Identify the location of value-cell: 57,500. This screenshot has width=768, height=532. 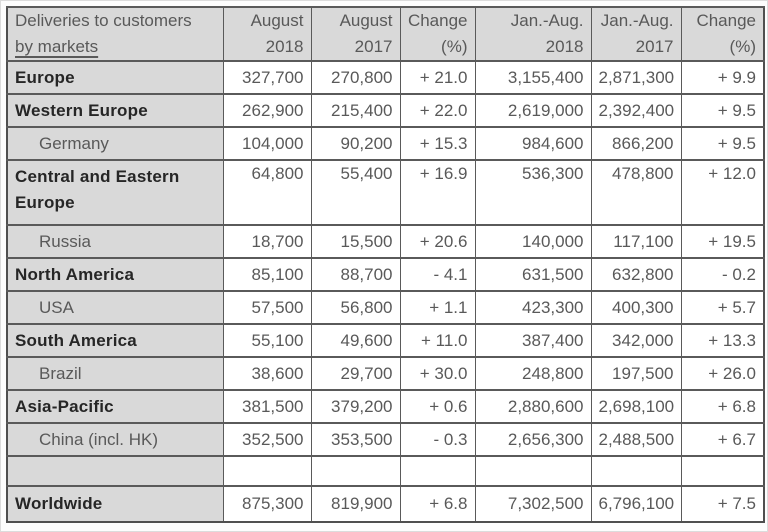
(267, 307).